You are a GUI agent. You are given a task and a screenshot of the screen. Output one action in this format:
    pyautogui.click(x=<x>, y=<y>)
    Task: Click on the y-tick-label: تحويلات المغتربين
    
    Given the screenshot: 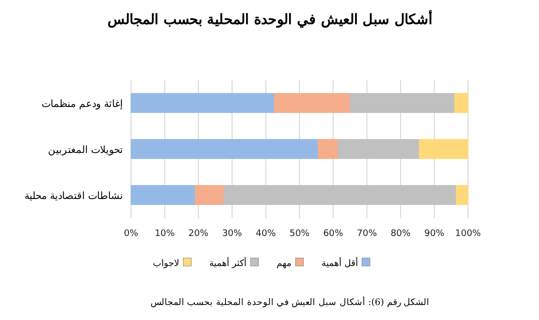 What is the action you would take?
    pyautogui.click(x=85, y=150)
    